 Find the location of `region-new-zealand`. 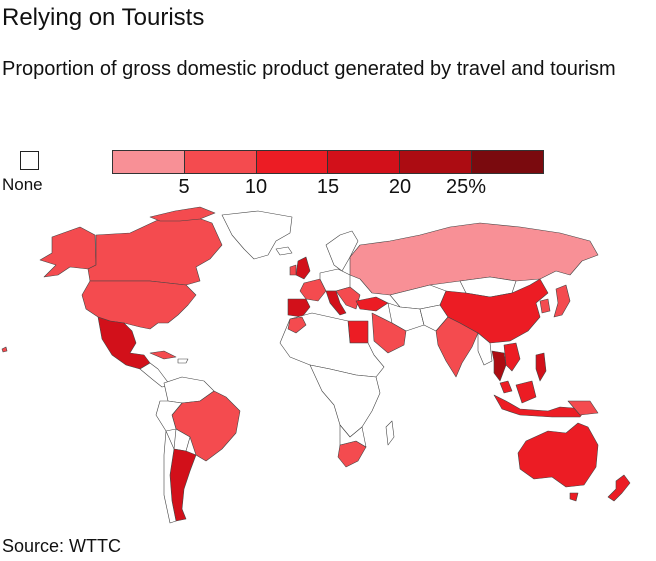

region-new-zealand is located at coordinates (619, 488).